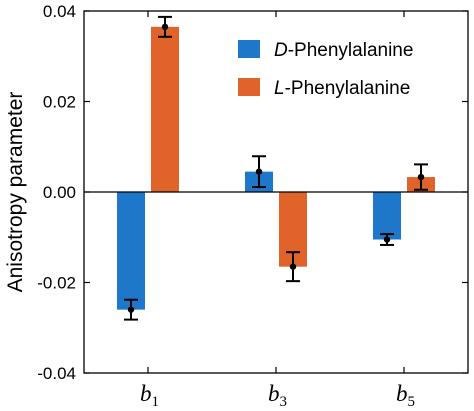 This screenshot has width=474, height=411. Describe the element at coordinates (405, 395) in the screenshot. I see `x-tick-label: b5` at that location.